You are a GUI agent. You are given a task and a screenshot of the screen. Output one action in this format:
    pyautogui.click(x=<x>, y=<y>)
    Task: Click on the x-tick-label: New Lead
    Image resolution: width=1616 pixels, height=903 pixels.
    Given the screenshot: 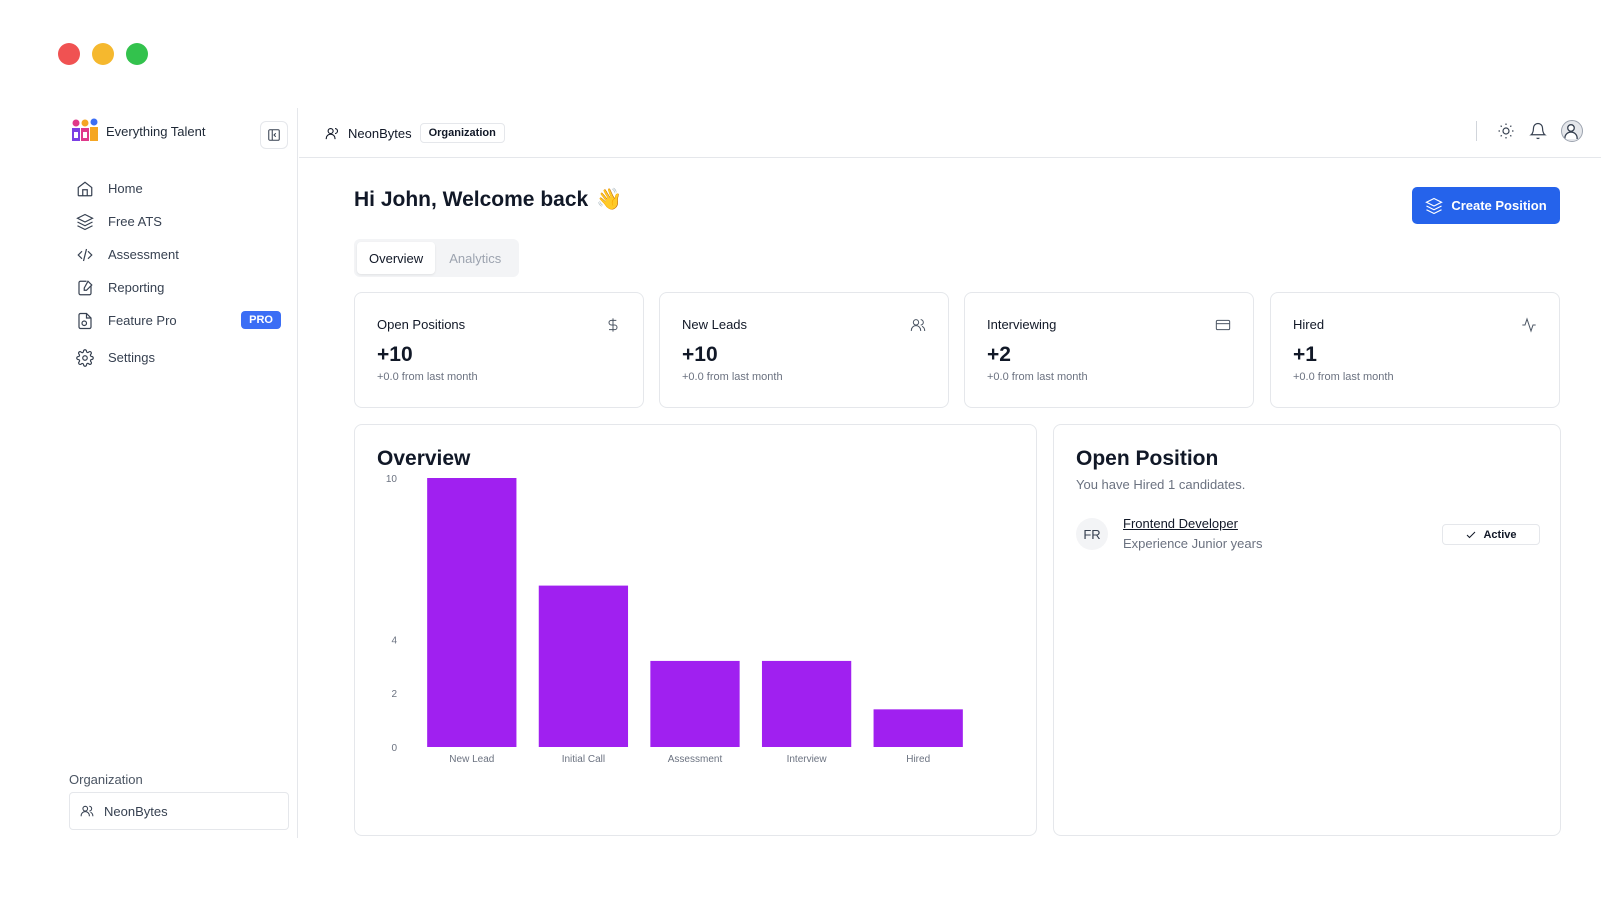 What is the action you would take?
    pyautogui.click(x=471, y=759)
    